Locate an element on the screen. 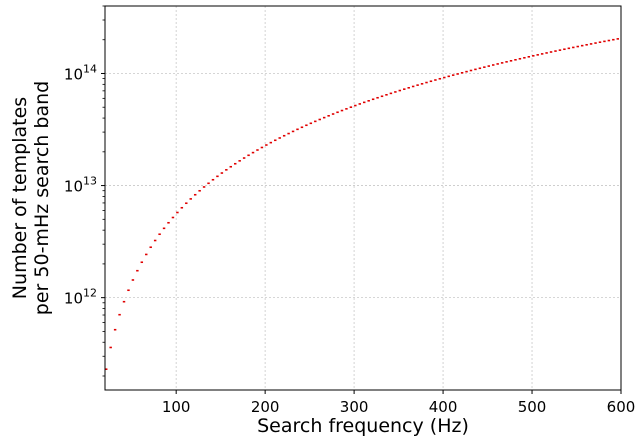  y-tick-label: 1014 is located at coordinates (80, 72).